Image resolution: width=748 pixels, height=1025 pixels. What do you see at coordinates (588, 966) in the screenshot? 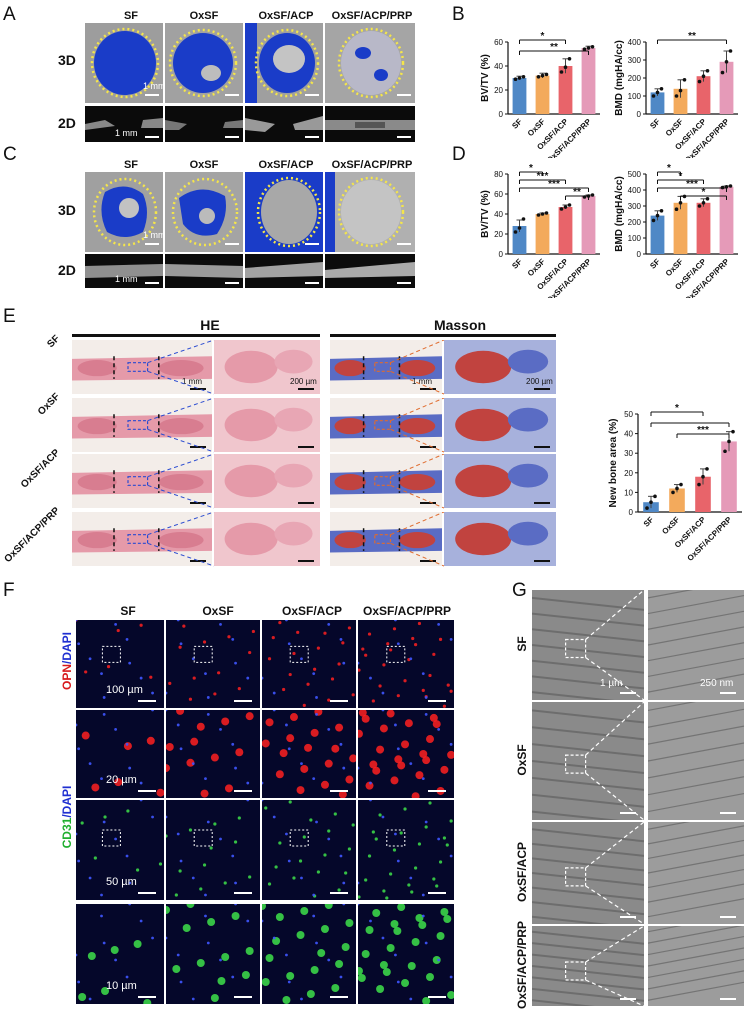
I see `g-image-r3-c0-render` at bounding box center [588, 966].